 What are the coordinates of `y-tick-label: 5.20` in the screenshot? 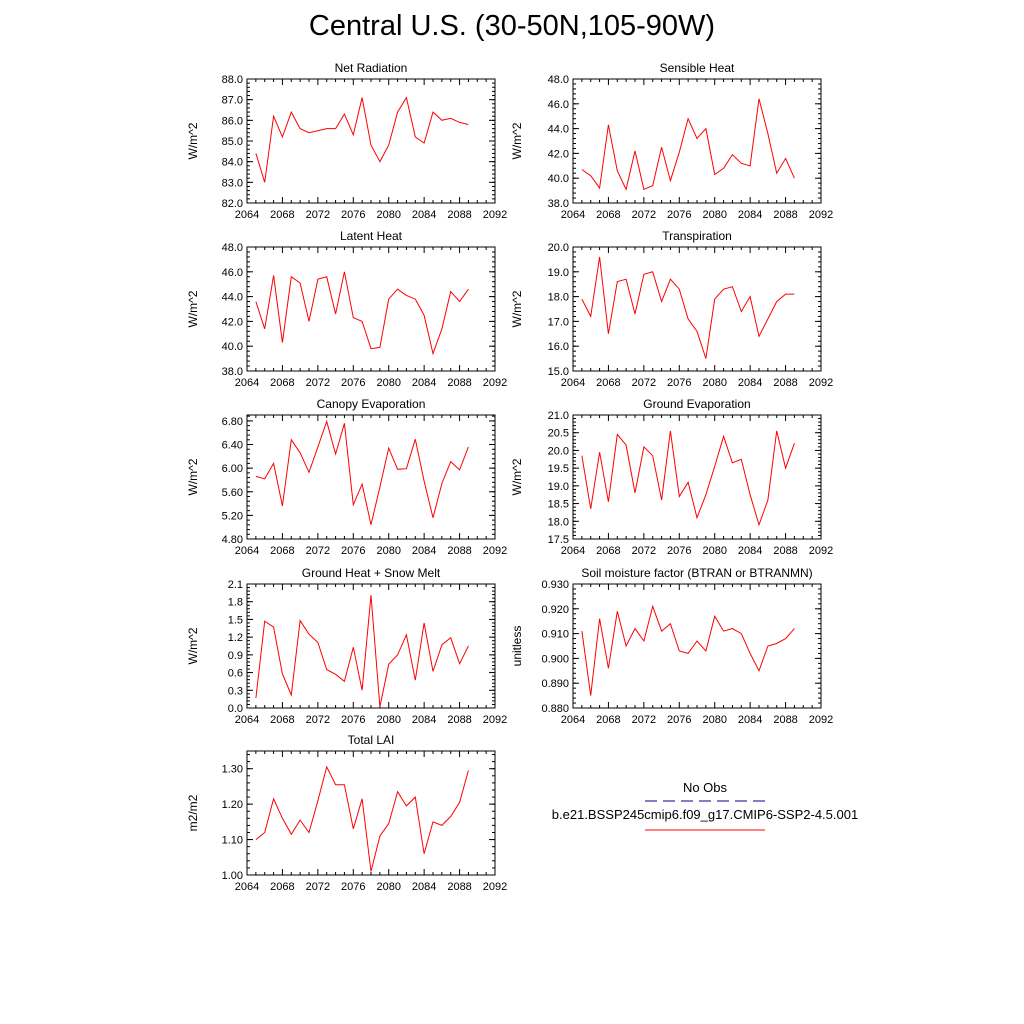 It's located at (232, 516).